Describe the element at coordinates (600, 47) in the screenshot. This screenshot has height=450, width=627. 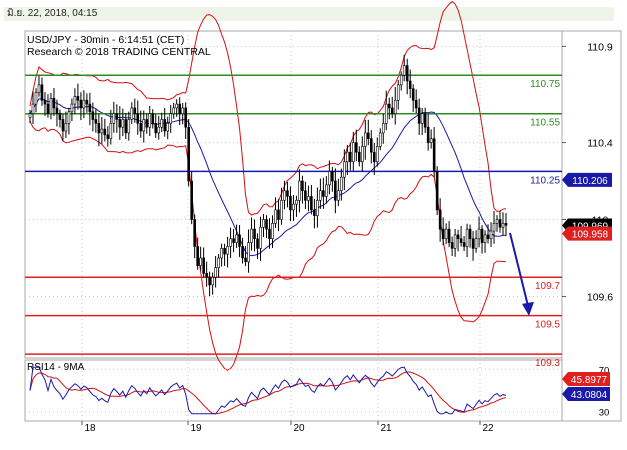
I see `y-tick-label: 110.9` at that location.